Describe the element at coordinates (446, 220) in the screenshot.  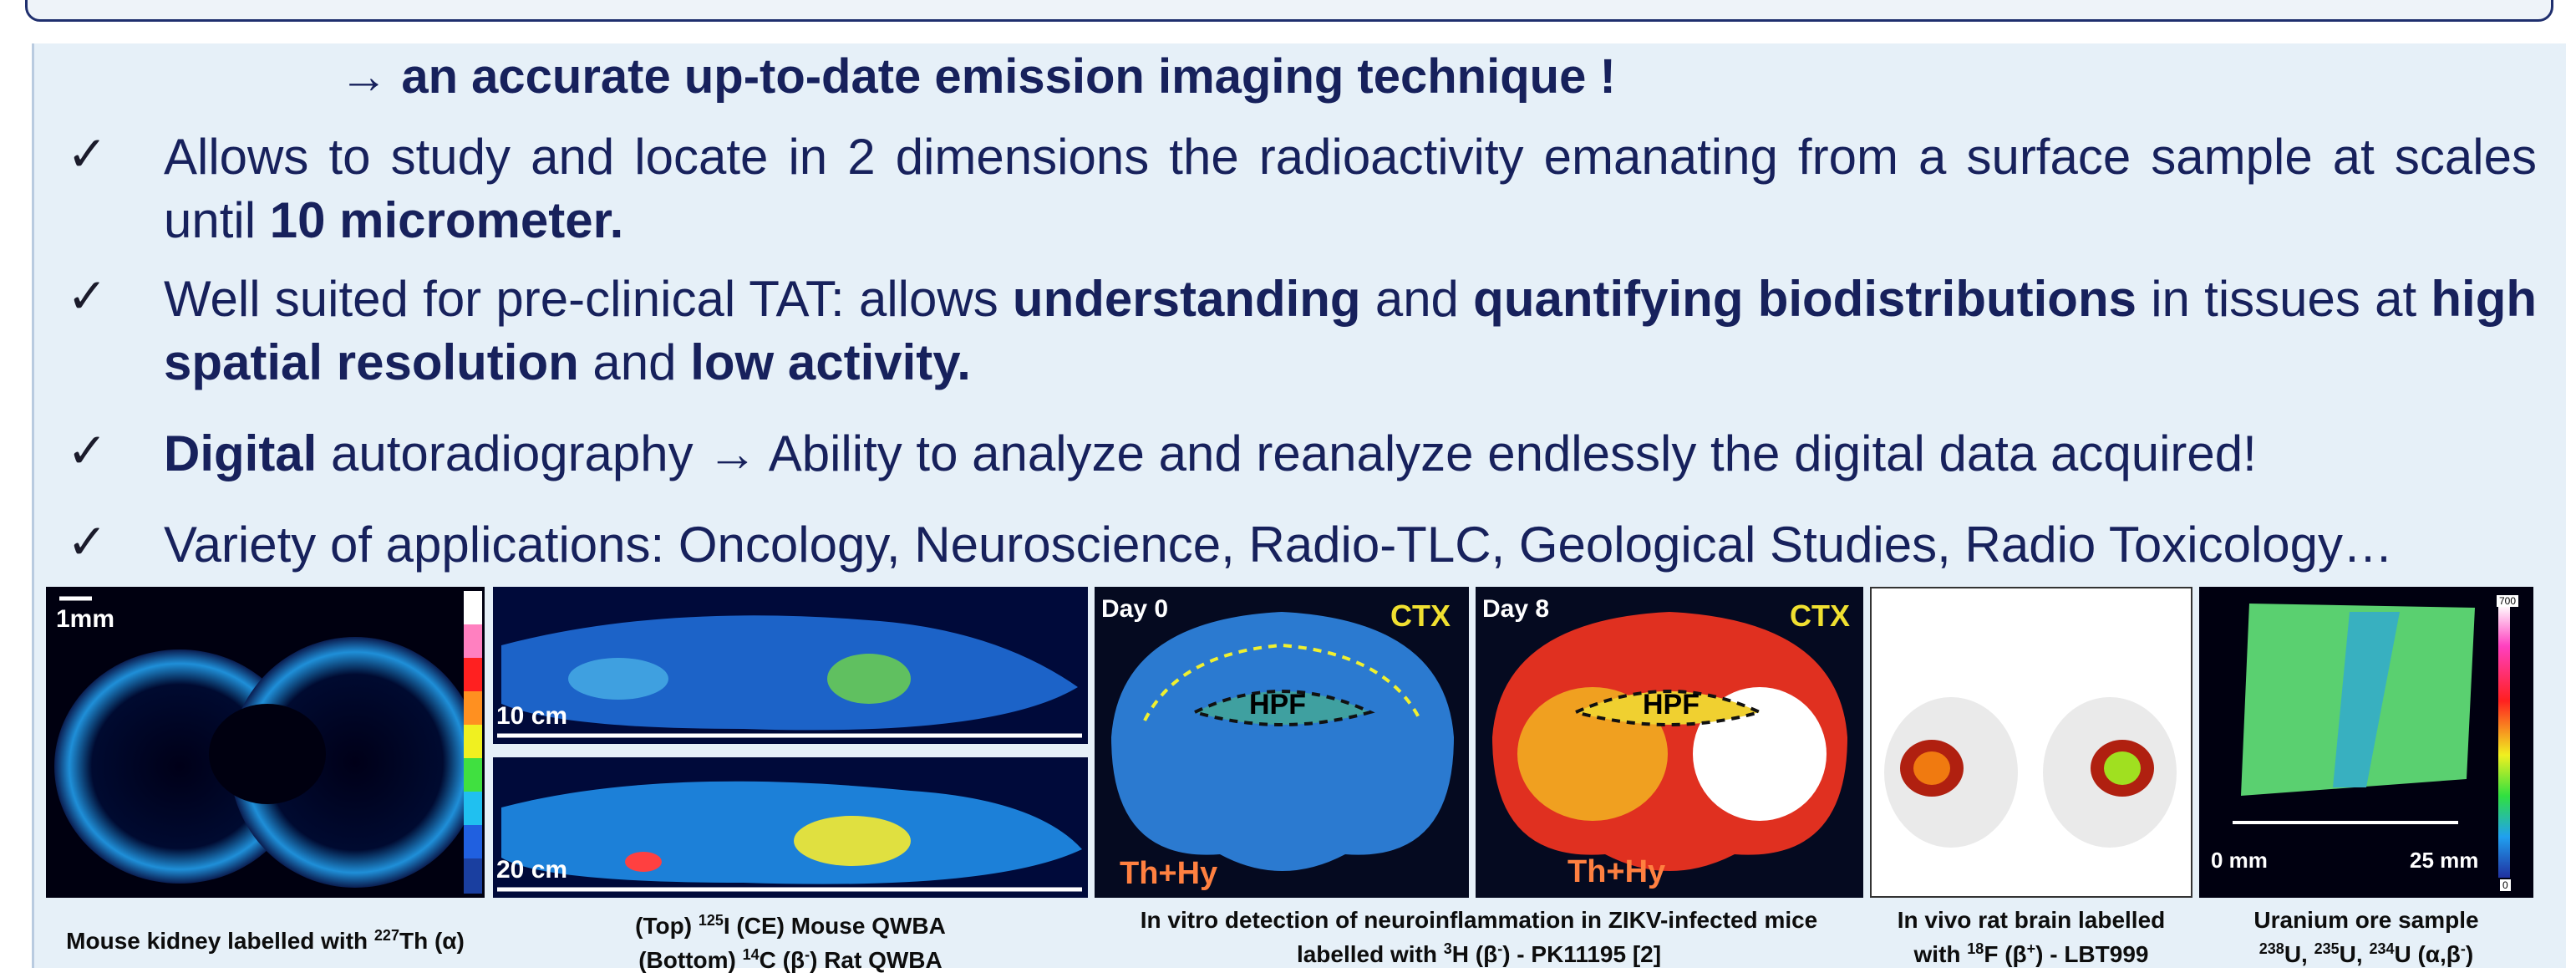
I see `bullet-1-bold: 10 micrometer.` at that location.